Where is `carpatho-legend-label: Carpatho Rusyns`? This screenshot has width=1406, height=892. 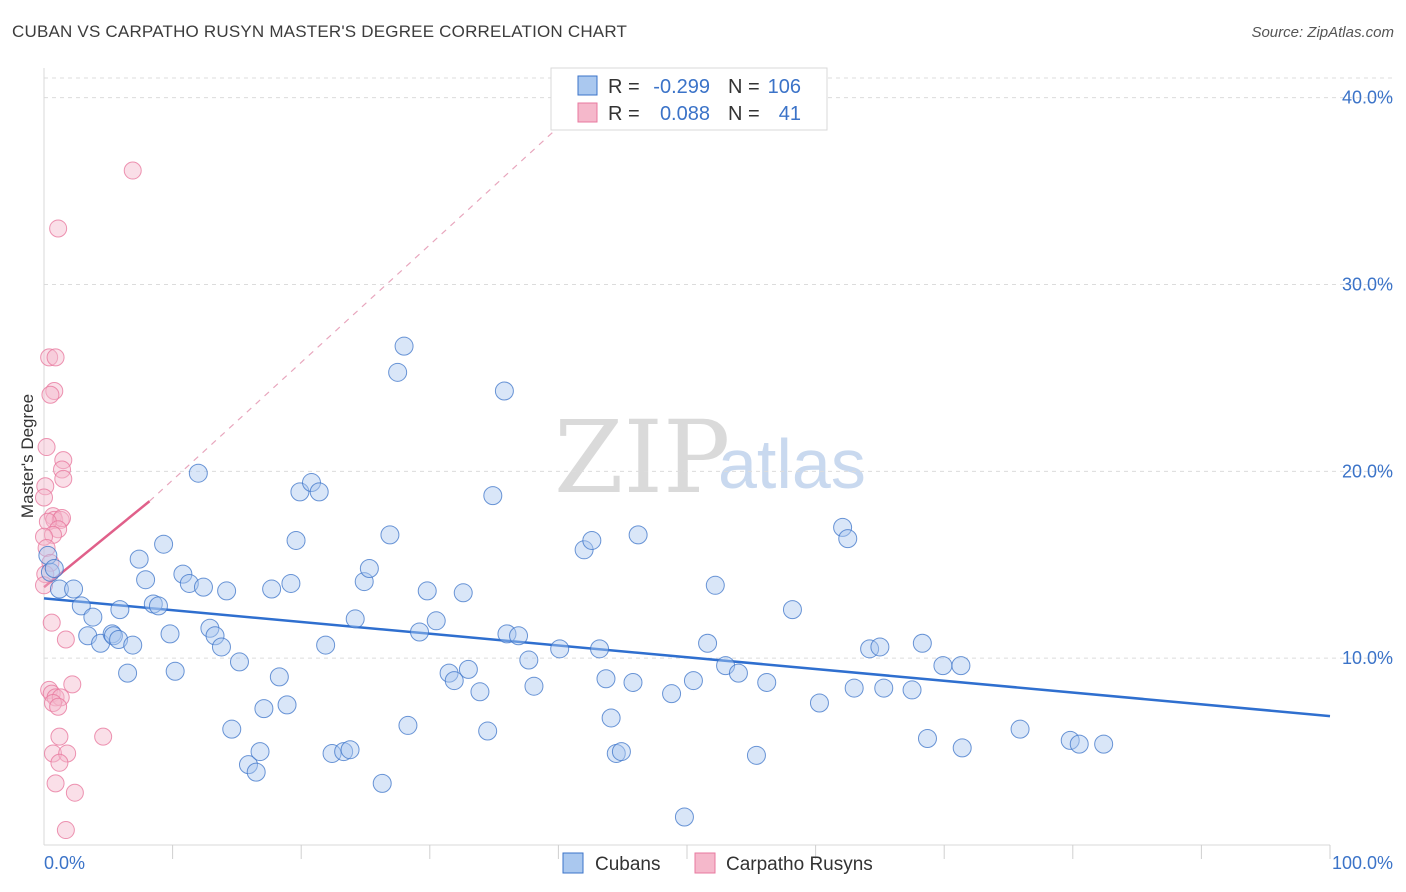
carpatho-legend-label: Carpatho Rusyns is located at coordinates (799, 864).